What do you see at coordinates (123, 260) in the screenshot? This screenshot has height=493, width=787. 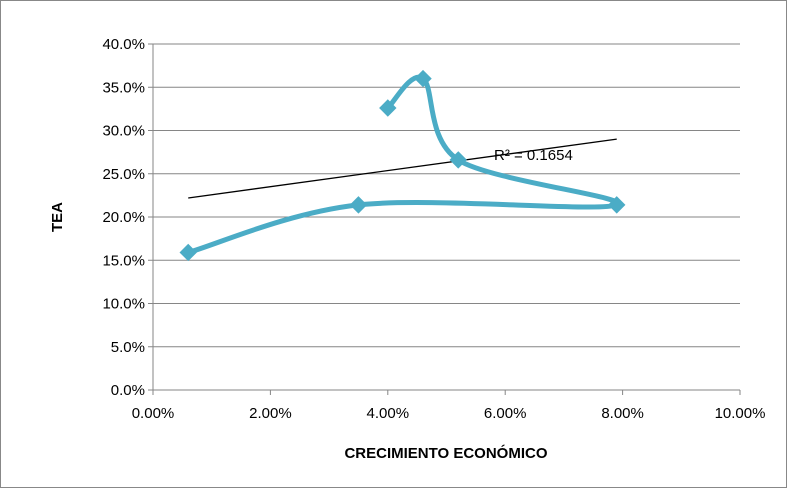 I see `y-tick-label: 15.0%` at bounding box center [123, 260].